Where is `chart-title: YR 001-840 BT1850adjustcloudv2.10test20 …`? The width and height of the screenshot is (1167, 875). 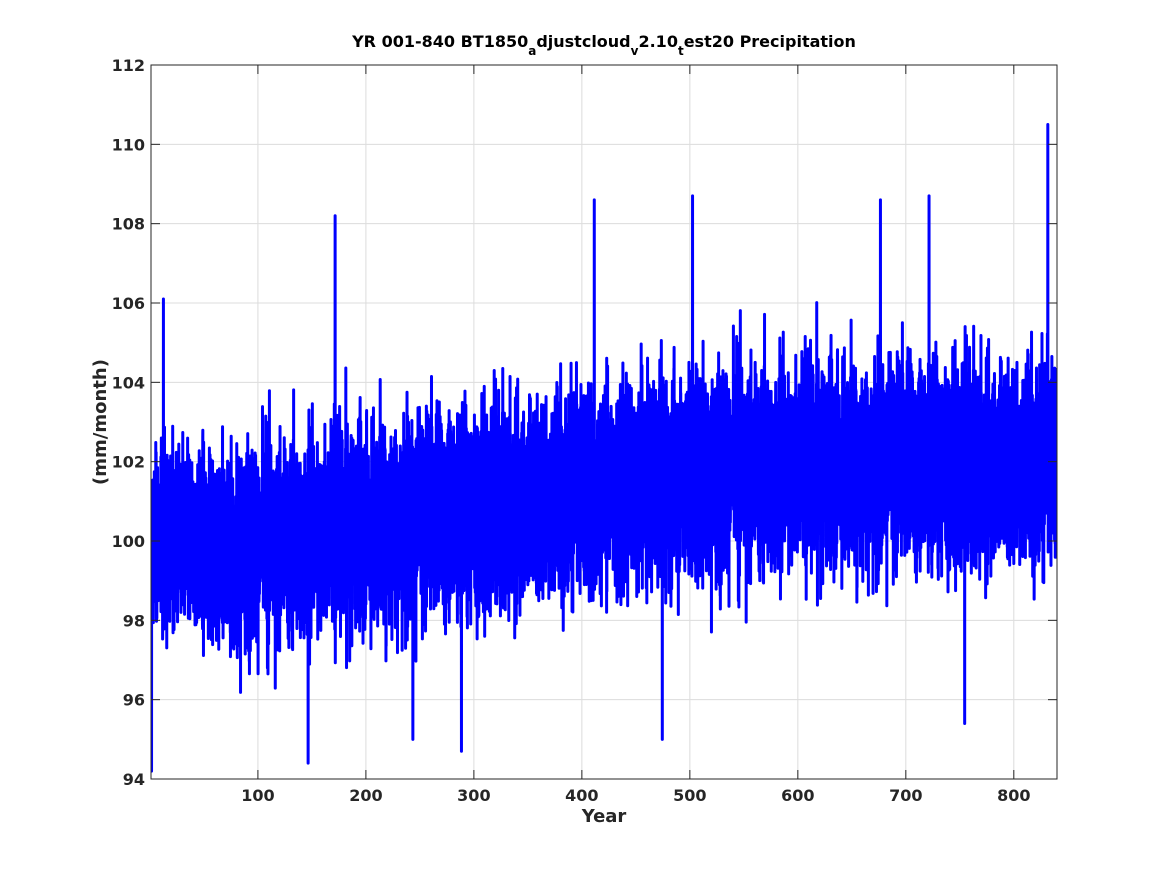
chart-title: YR 001-840 BT1850adjustcloudv2.10test20 … is located at coordinates (603, 45).